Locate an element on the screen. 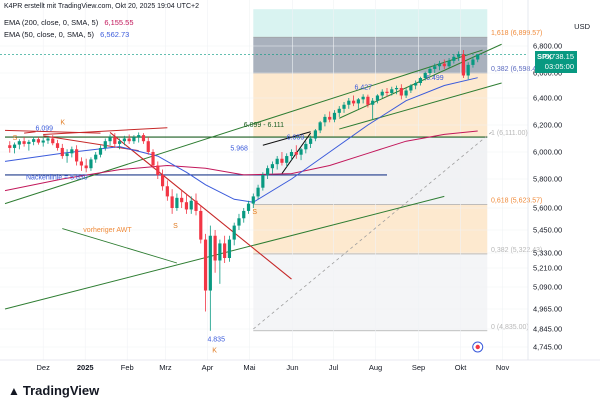 This screenshot has height=407, width=600. annotation-label: 6.099 is located at coordinates (45, 128).